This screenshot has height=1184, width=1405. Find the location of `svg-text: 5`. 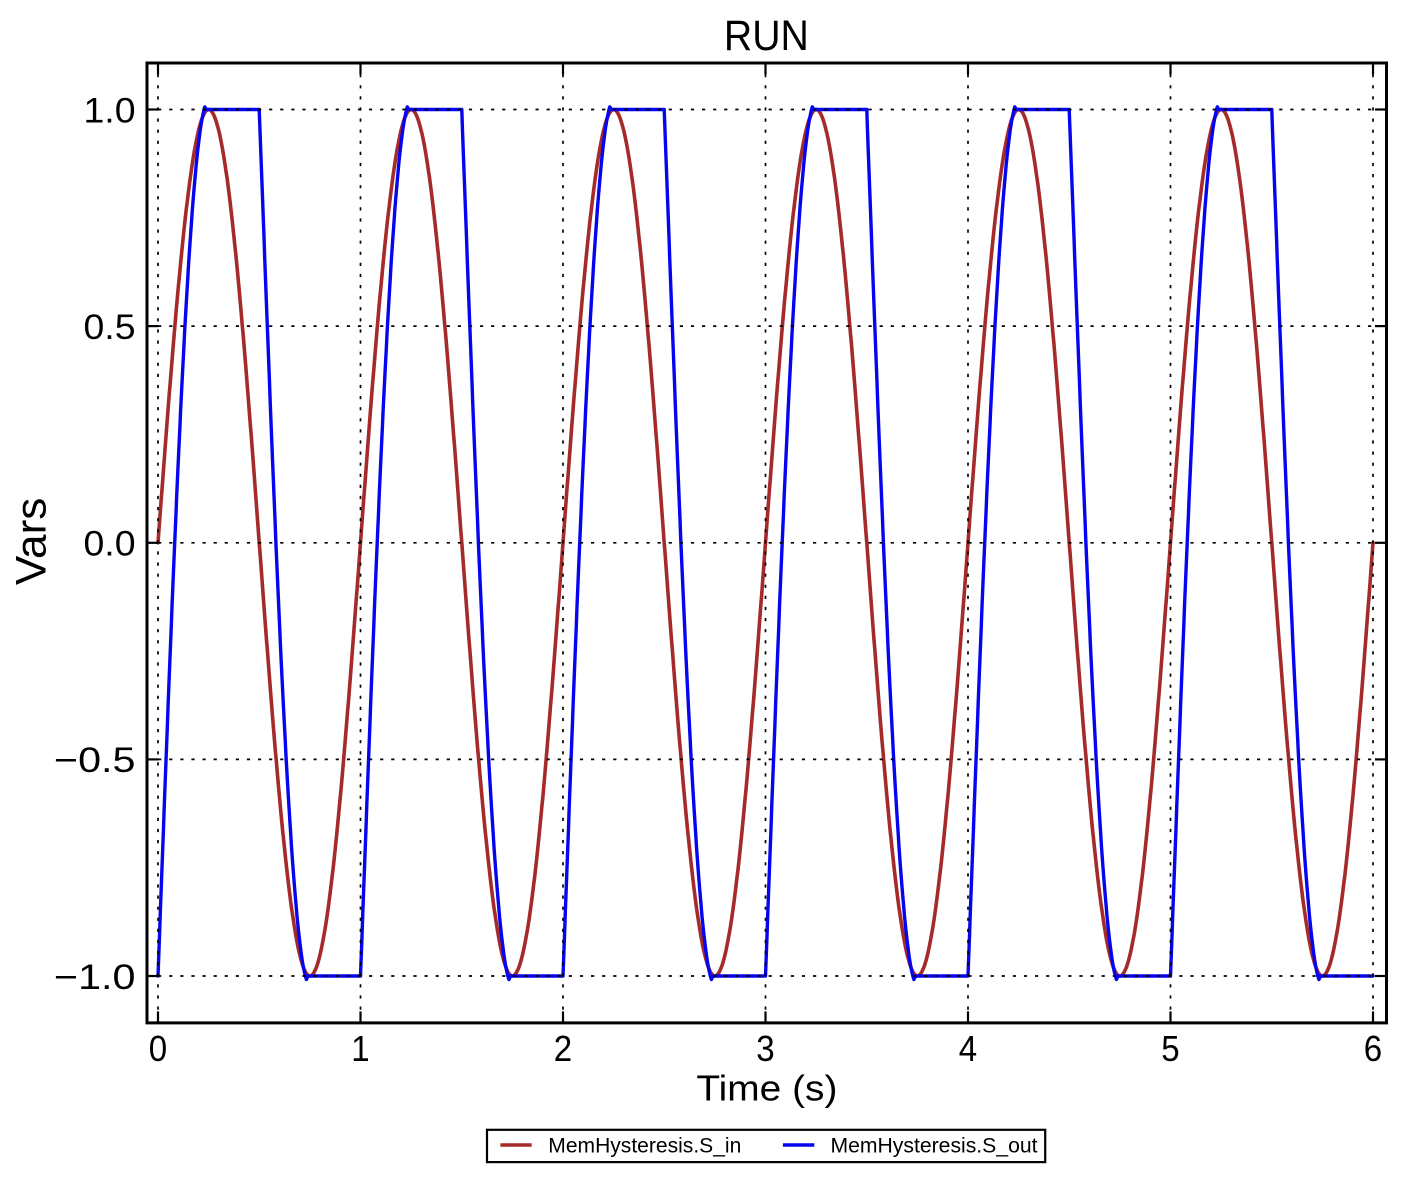

svg-text: 5 is located at coordinates (1170, 1048).